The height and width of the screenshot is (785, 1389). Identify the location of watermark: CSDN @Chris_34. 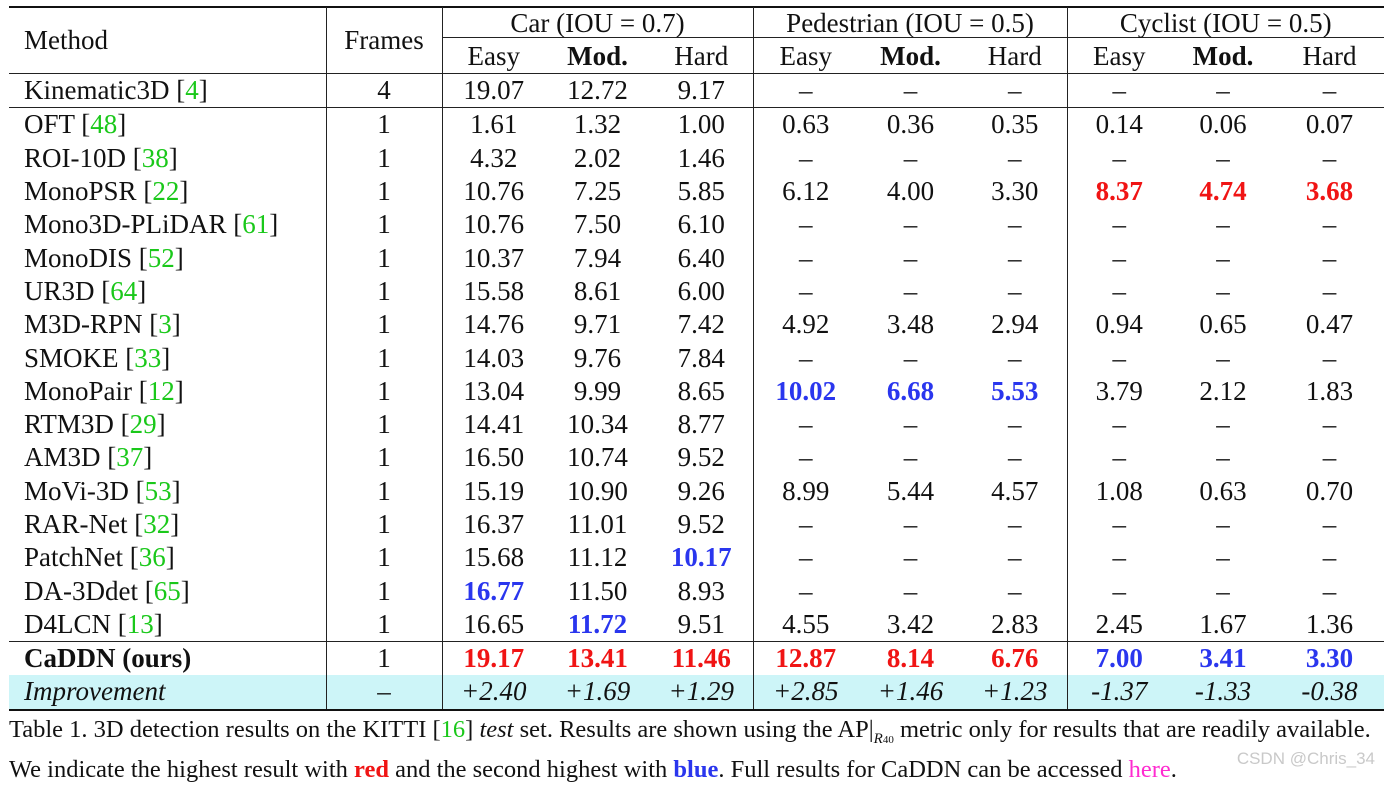
(1305, 758).